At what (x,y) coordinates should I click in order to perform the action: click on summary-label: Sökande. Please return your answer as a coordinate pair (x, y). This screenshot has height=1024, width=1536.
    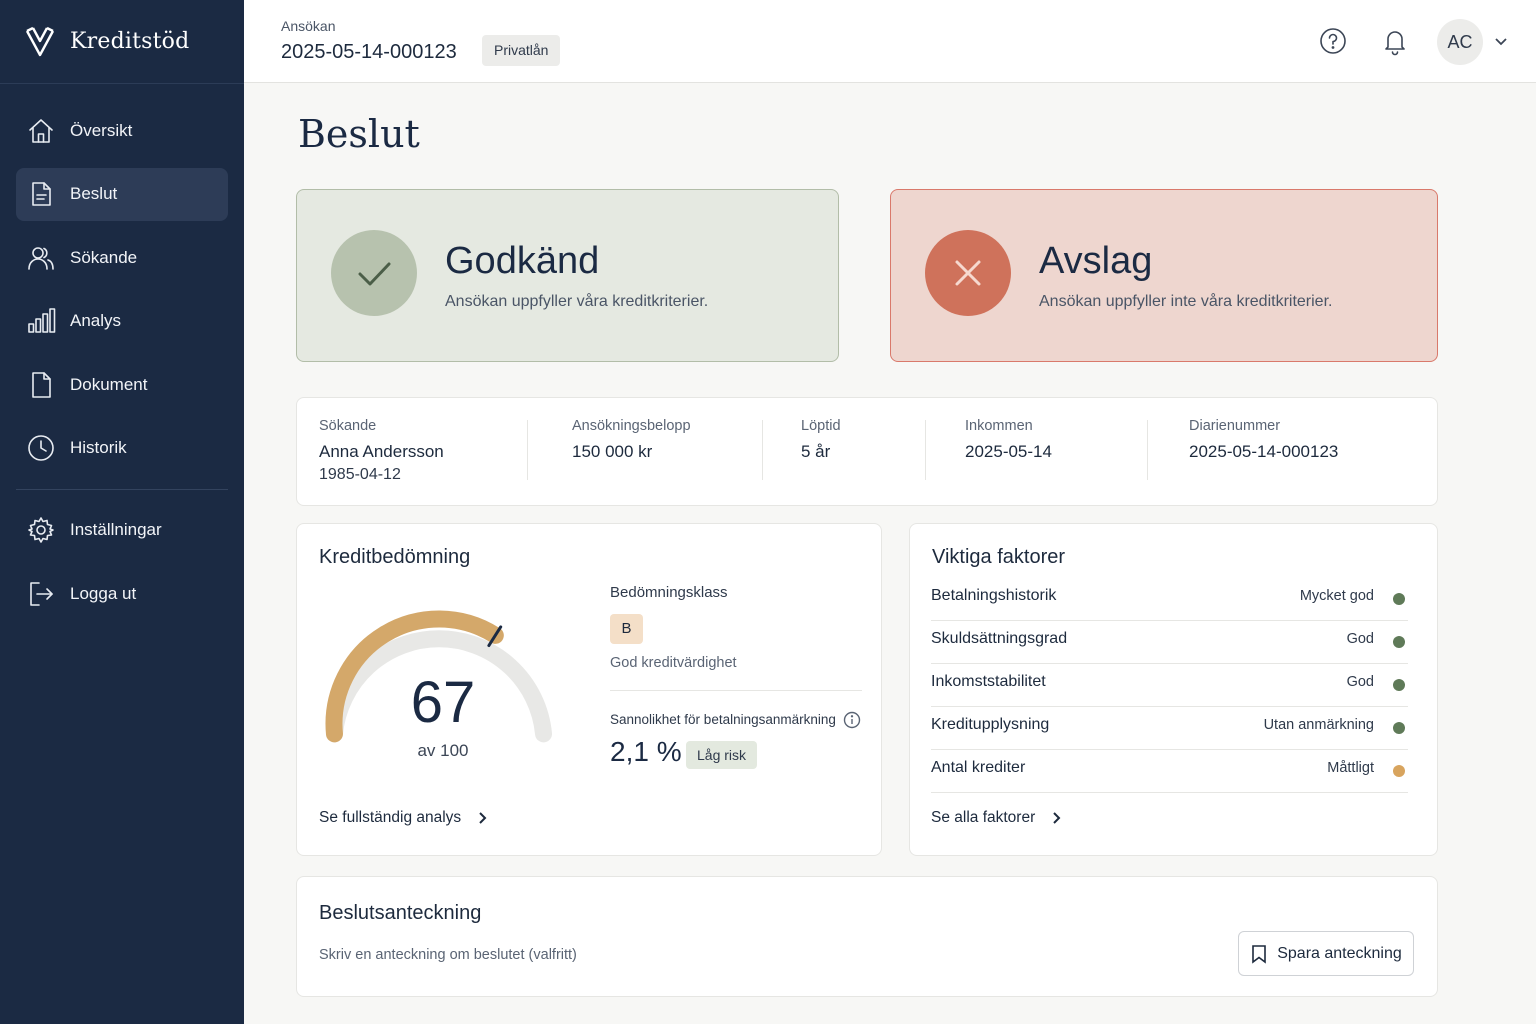
    Looking at the image, I should click on (348, 426).